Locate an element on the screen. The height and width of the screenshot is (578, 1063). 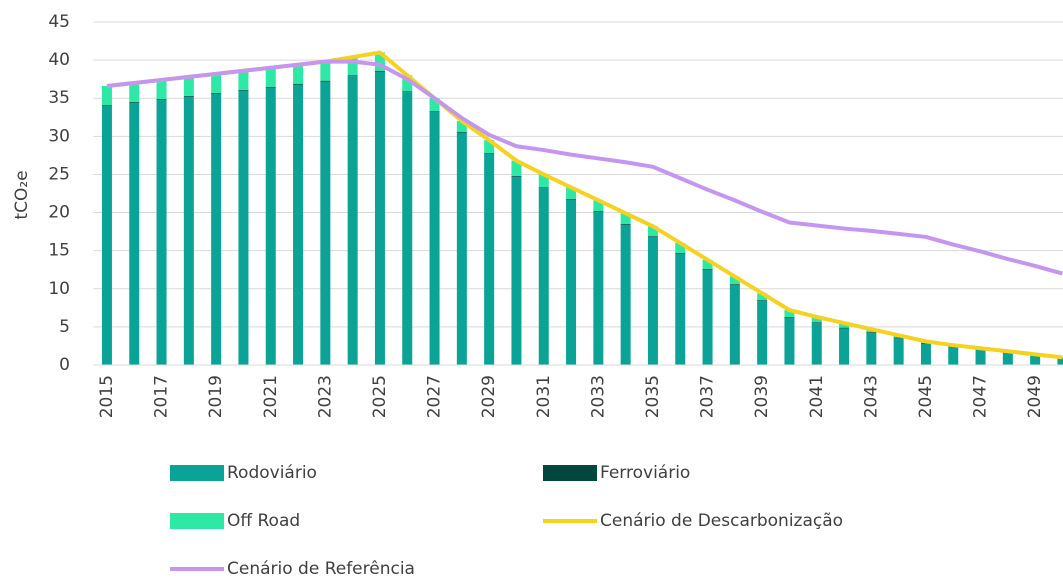
x-tick-label: 2015 is located at coordinates (107, 396).